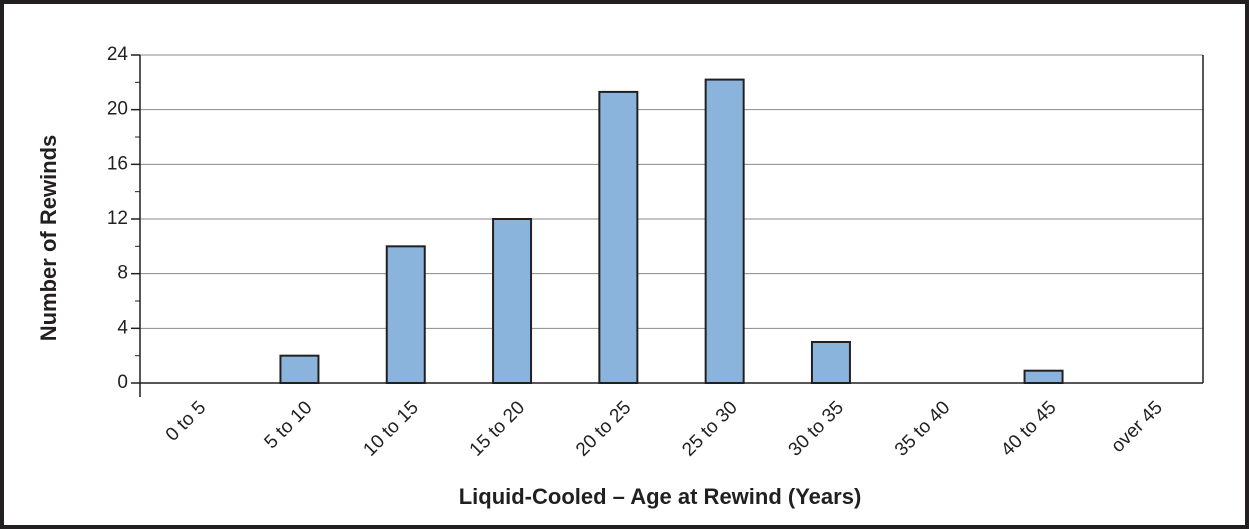  Describe the element at coordinates (48, 238) in the screenshot. I see `y-axis-title: Number of Rewinds` at that location.